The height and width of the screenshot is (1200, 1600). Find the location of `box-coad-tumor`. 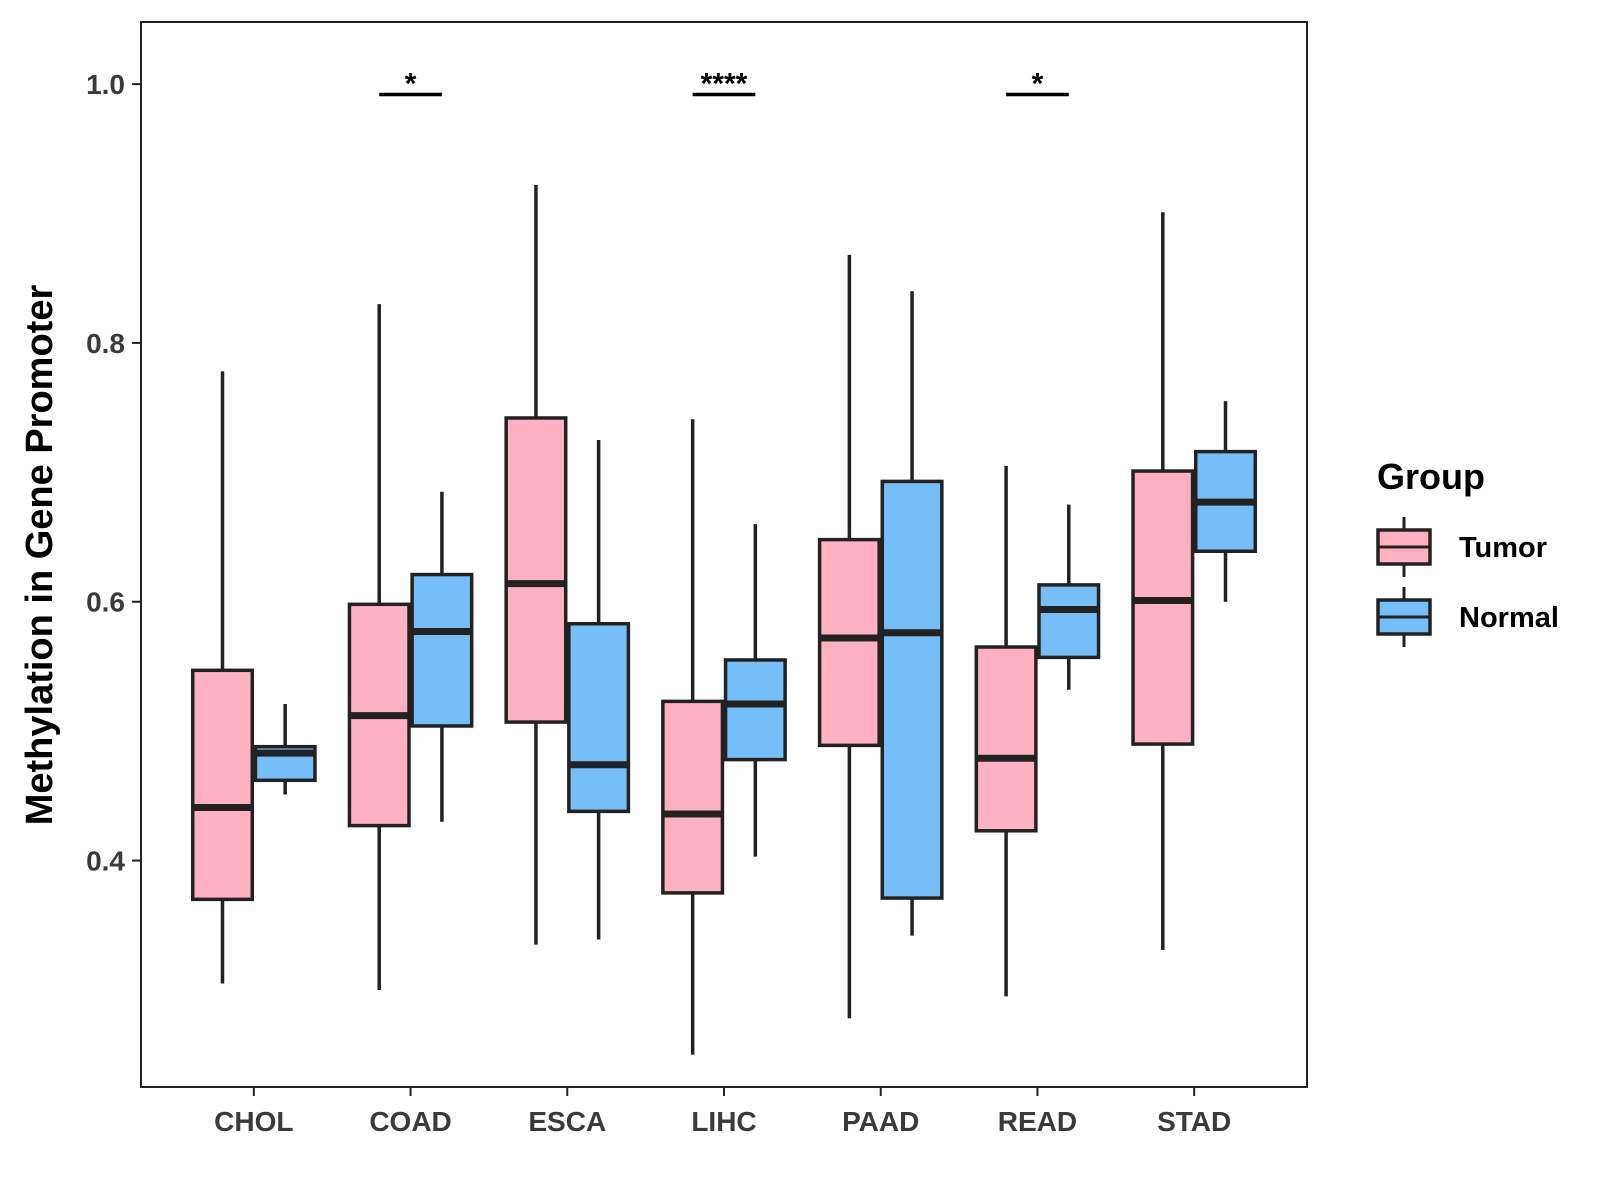

box-coad-tumor is located at coordinates (379, 647).